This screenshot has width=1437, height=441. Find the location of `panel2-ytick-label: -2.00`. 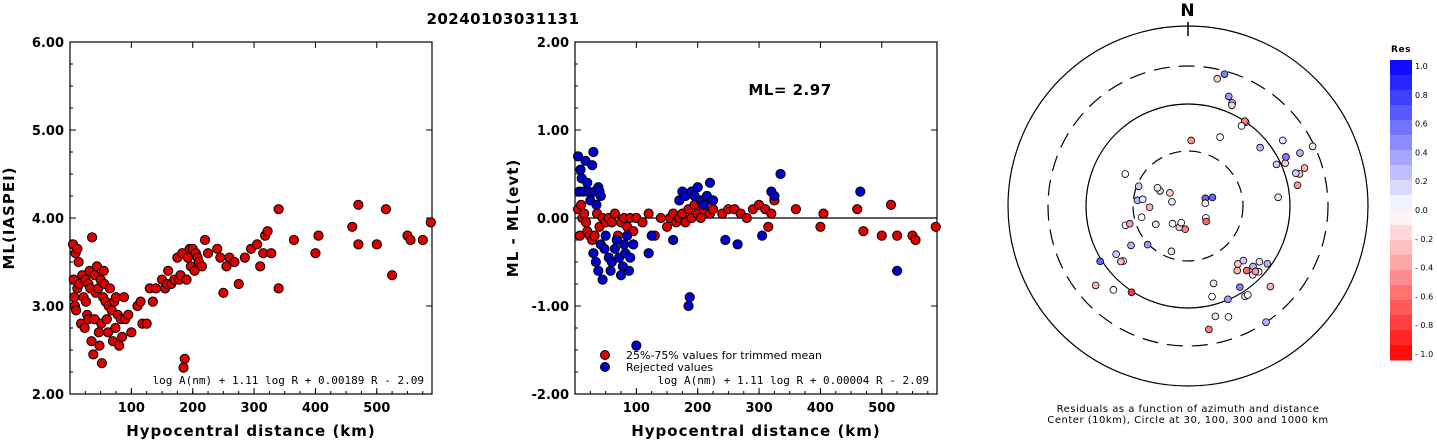

panel2-ytick-label: -2.00 is located at coordinates (550, 395).